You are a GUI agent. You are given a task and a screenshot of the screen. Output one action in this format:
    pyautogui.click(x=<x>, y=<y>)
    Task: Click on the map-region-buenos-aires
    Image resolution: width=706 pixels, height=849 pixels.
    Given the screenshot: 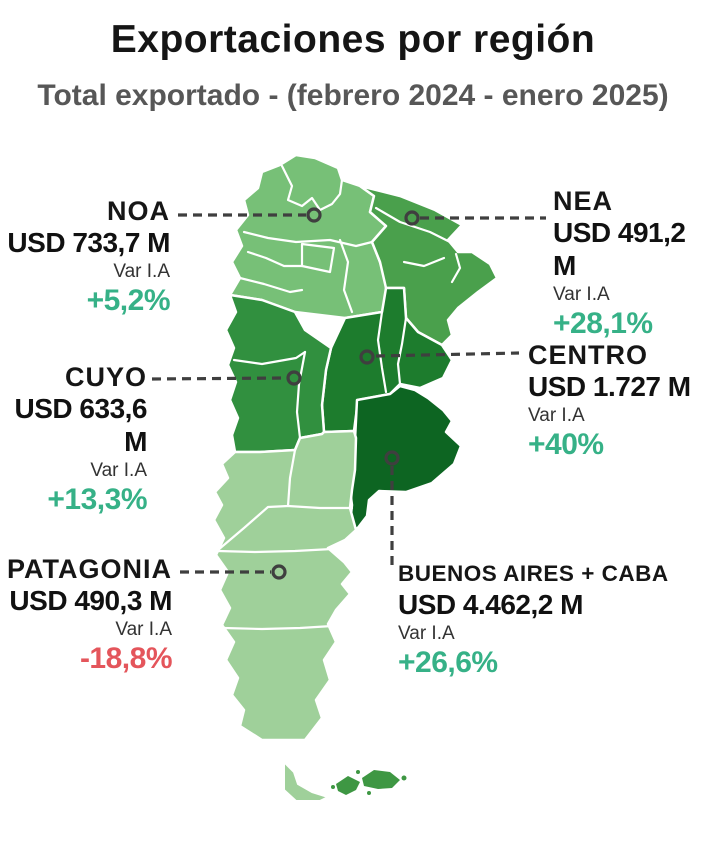 What is the action you would take?
    pyautogui.click(x=405, y=457)
    